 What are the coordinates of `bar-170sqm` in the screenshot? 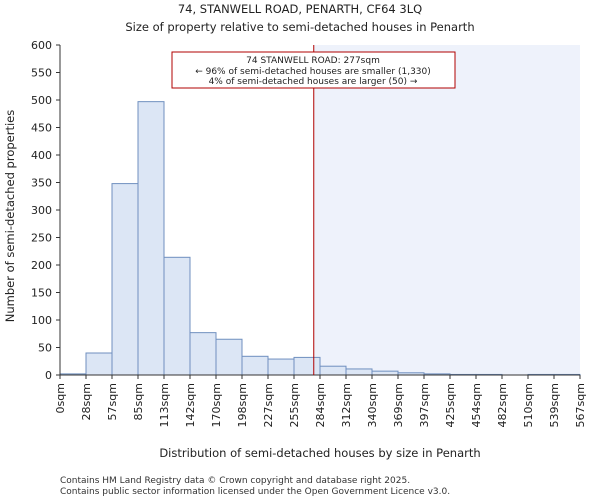 It's located at (229, 357).